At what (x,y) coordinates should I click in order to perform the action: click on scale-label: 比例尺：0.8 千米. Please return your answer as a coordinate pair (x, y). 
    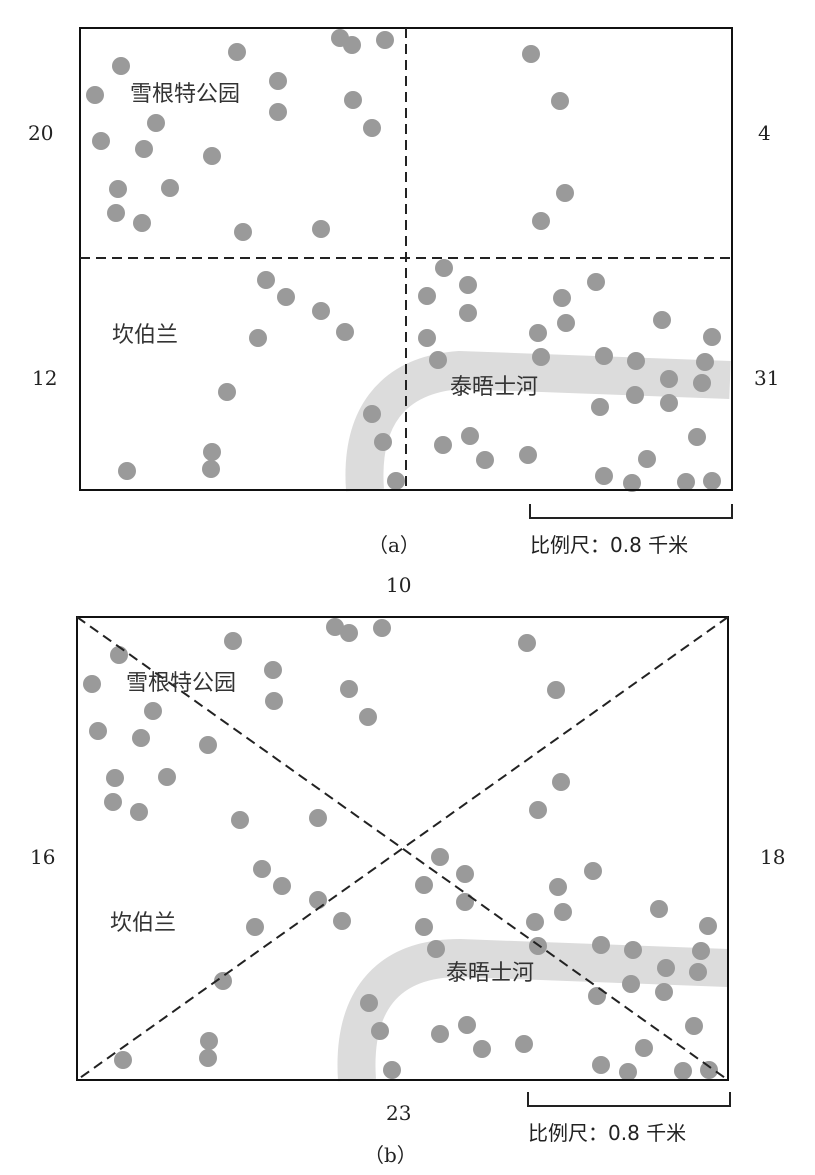
    Looking at the image, I should click on (609, 545).